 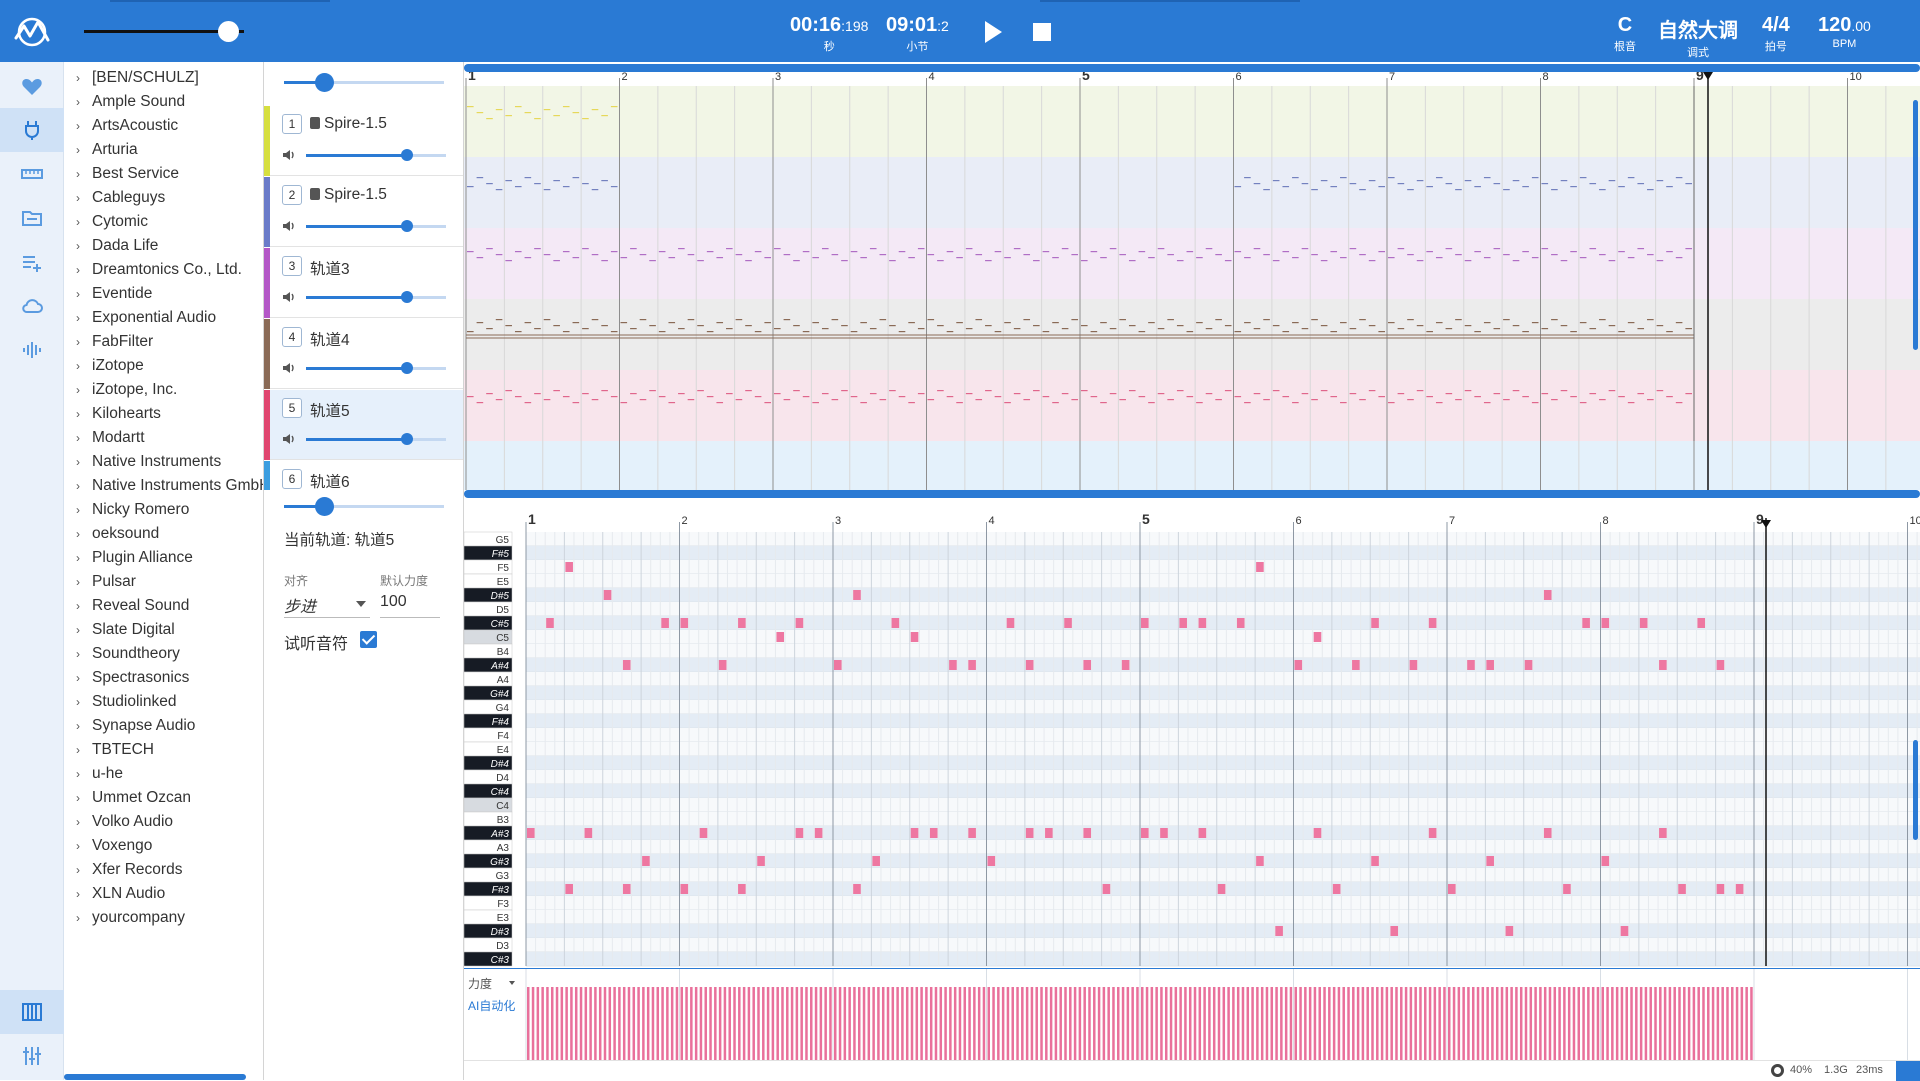 What do you see at coordinates (163, 438) in the screenshot?
I see `vendor-folder-item: ›Modartt` at bounding box center [163, 438].